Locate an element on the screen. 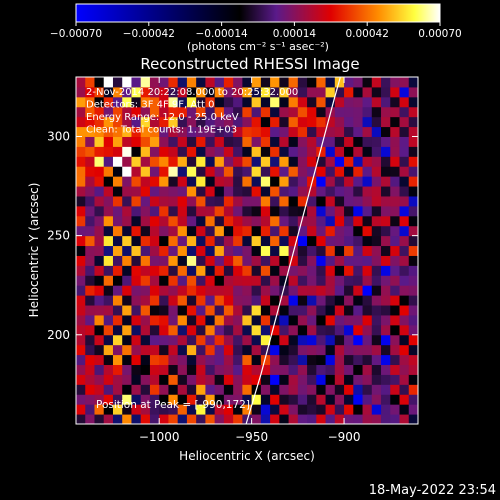 The width and height of the screenshot is (500, 500). x-tick-label: −900 is located at coordinates (344, 437).